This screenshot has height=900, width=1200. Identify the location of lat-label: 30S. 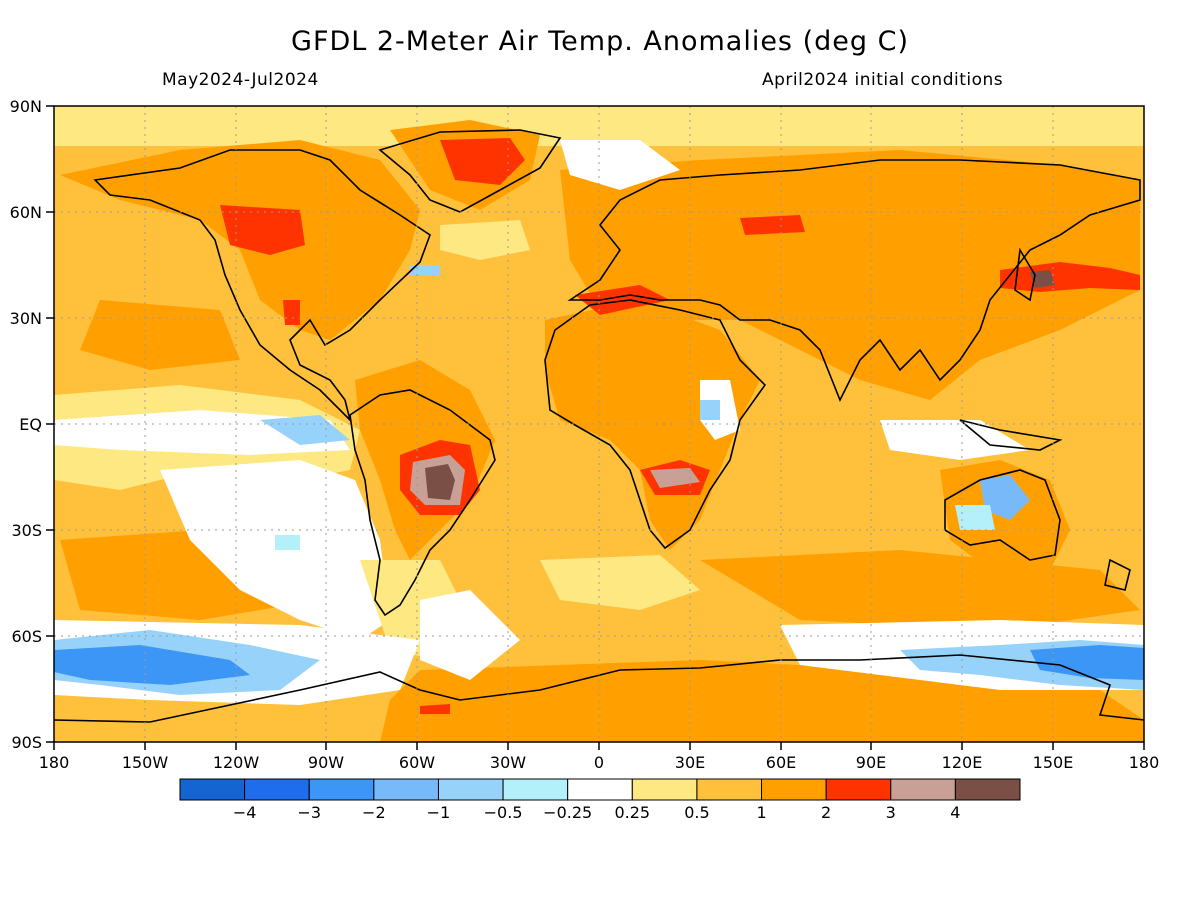
(26, 530).